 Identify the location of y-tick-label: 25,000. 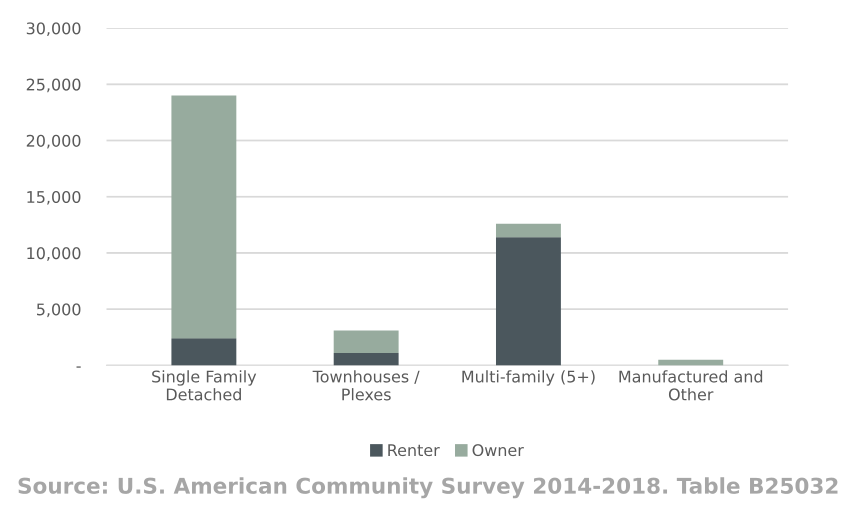
(53, 85).